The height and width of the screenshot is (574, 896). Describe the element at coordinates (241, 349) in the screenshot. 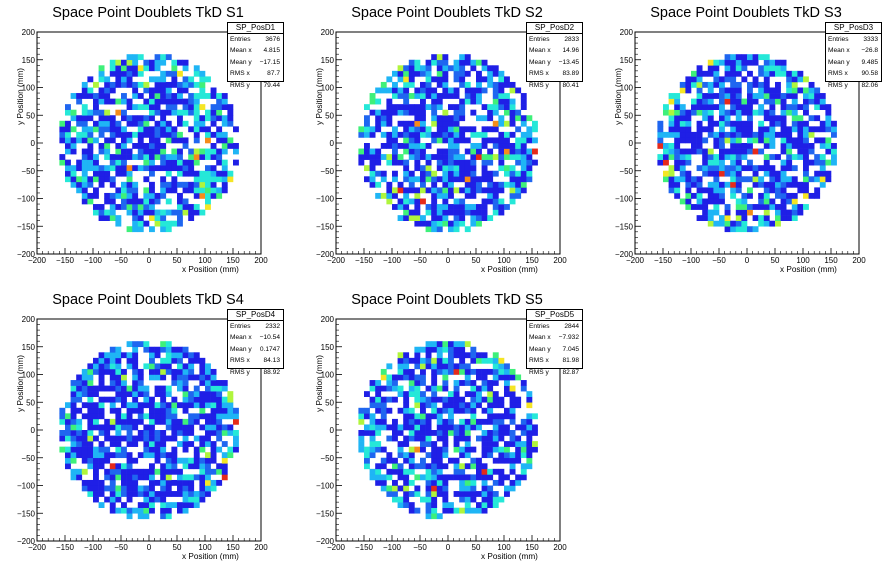

I see `stats-label: Mean y` at that location.